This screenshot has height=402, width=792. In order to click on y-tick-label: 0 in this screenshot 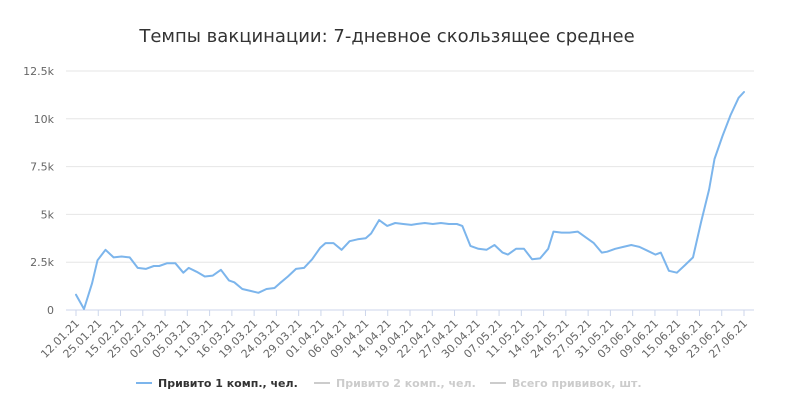, I will do `click(50, 310)`.